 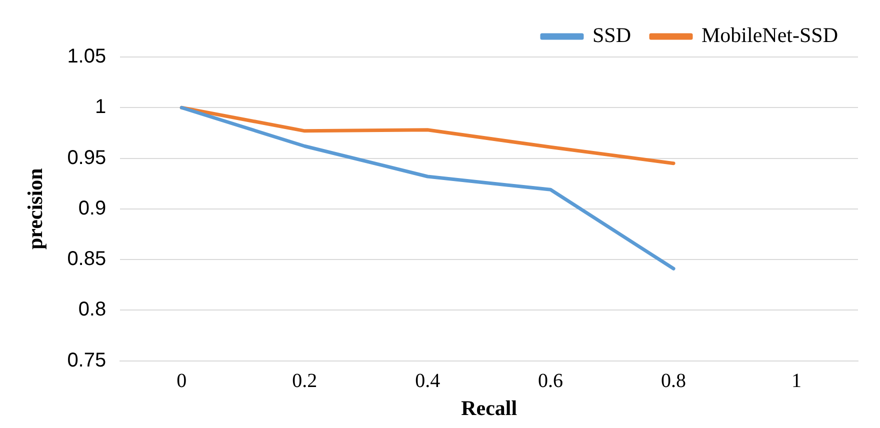 What do you see at coordinates (673, 381) in the screenshot?
I see `x-tick-label: 0.8` at bounding box center [673, 381].